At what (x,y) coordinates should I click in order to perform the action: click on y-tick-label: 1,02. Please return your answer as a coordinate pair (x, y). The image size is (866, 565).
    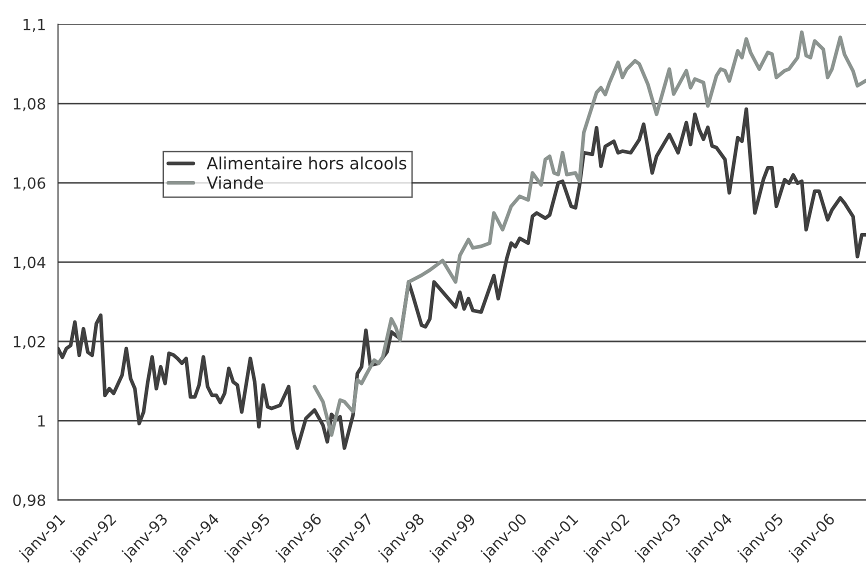
    Looking at the image, I should click on (29, 343).